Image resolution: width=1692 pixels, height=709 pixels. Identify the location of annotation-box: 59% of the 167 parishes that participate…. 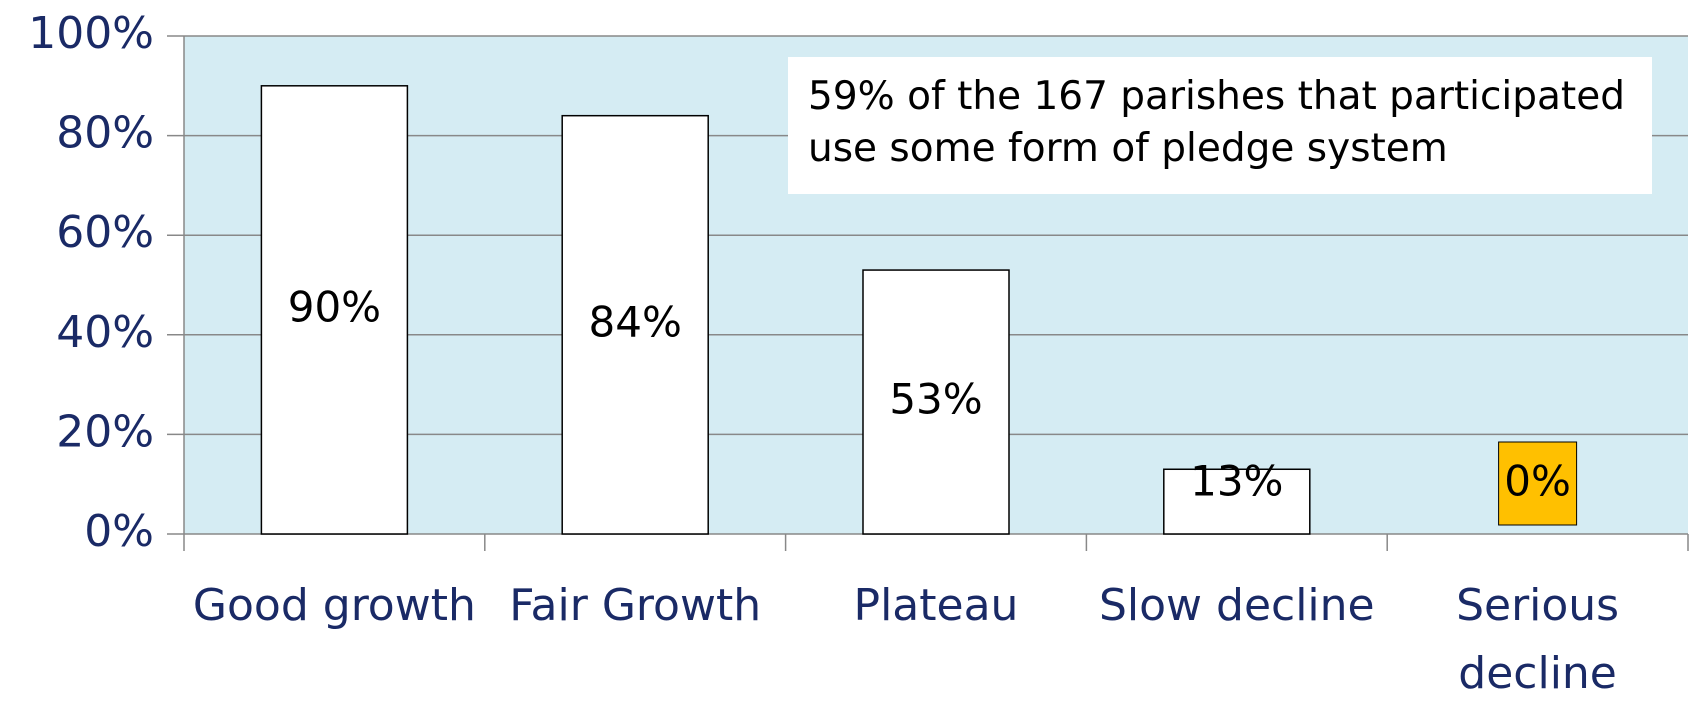
(1220, 125).